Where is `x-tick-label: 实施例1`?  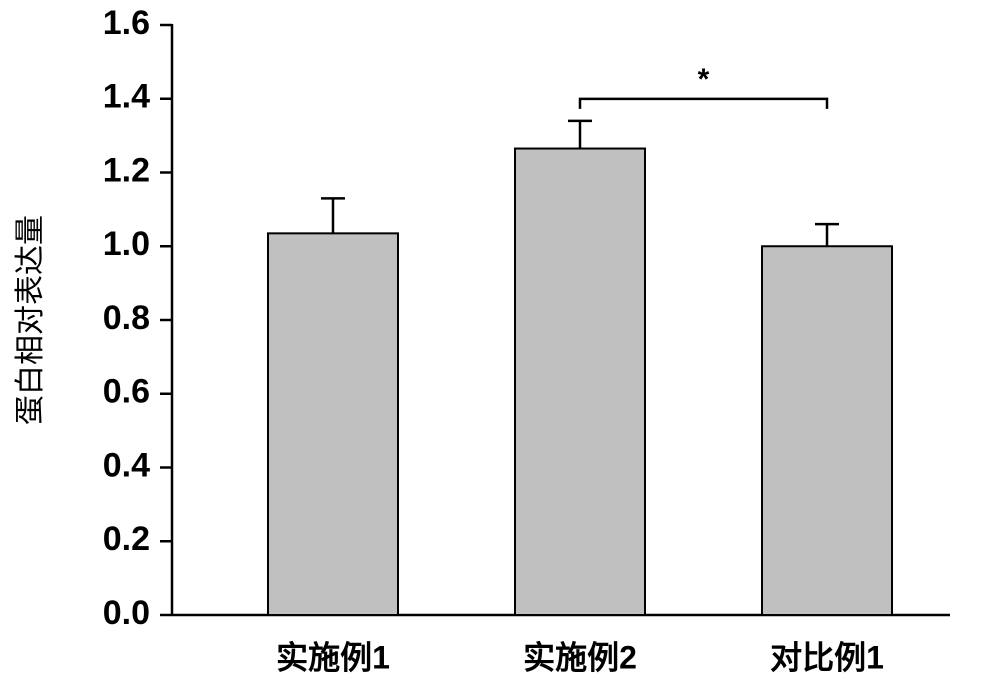
x-tick-label: 实施例1 is located at coordinates (333, 657).